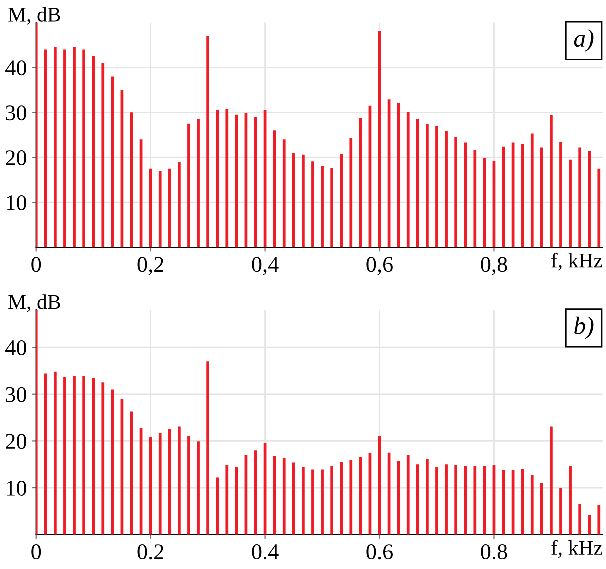 The width and height of the screenshot is (606, 569). I want to click on x-tick-label: 0.6, so click(379, 552).